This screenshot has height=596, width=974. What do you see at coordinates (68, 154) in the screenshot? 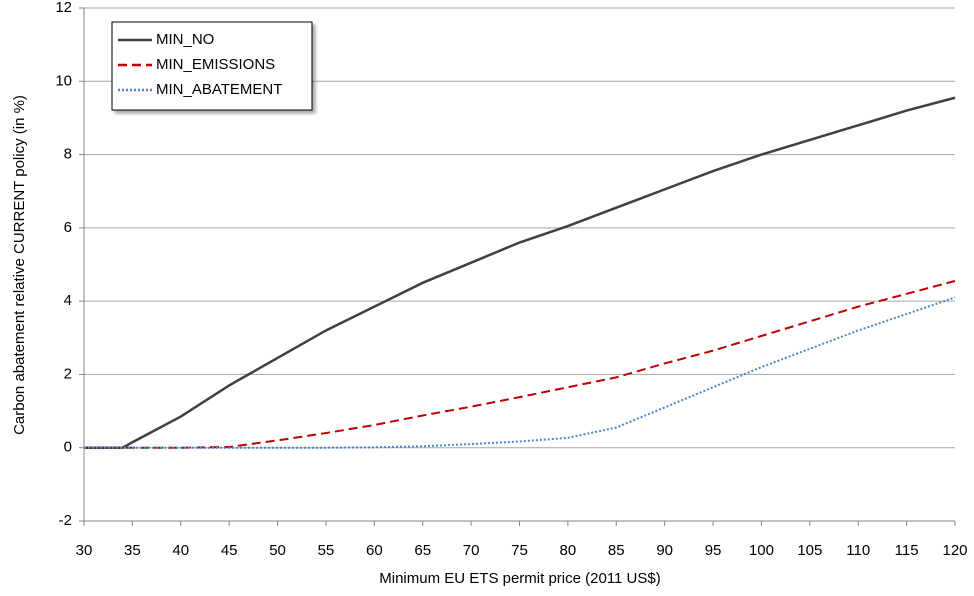
I see `y-tick-label: 8` at bounding box center [68, 154].